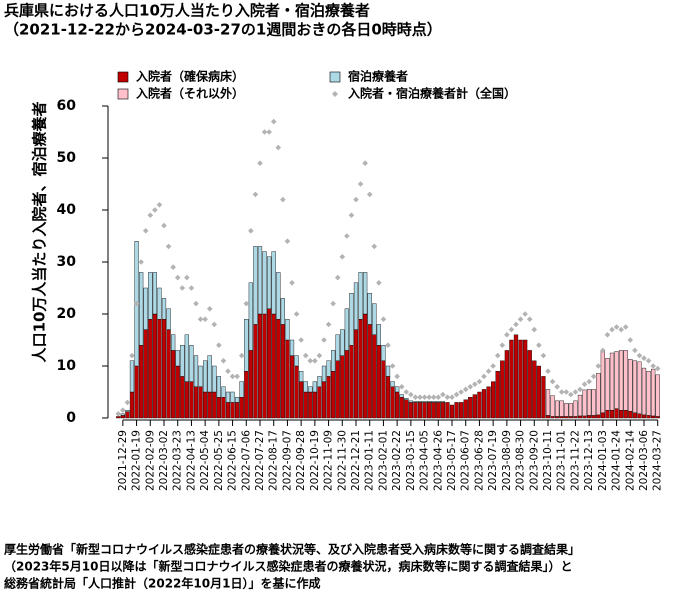 This screenshot has width=700, height=600. Describe the element at coordinates (67, 314) in the screenshot. I see `y-tick-label: 20` at that location.